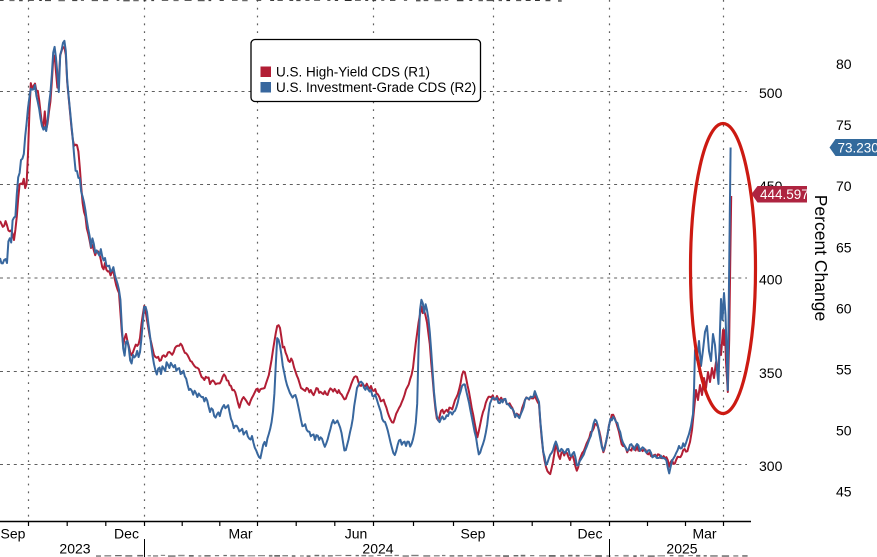 The width and height of the screenshot is (877, 557). Describe the element at coordinates (771, 466) in the screenshot. I see `svg-text: 300` at that location.